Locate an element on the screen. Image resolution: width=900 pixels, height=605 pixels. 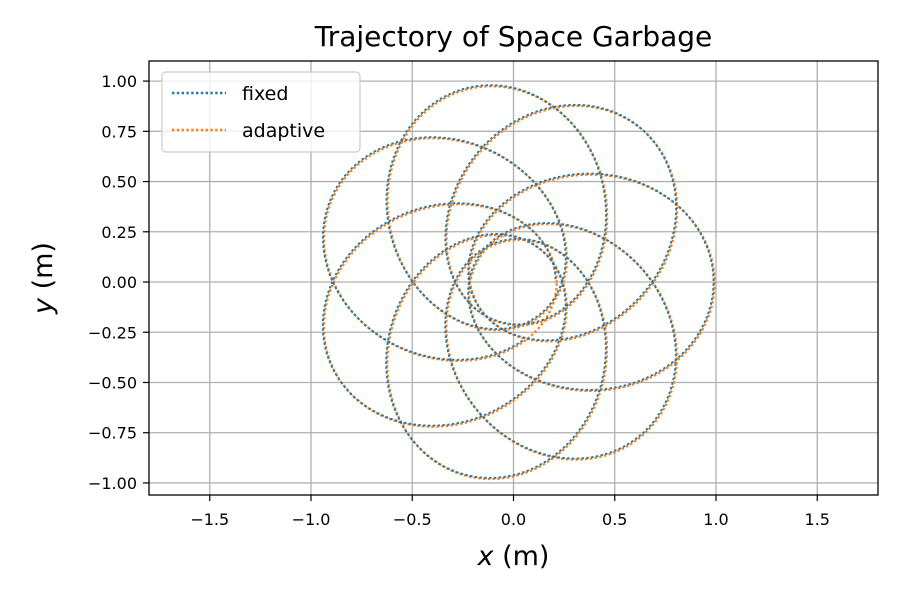
y-axis-symbol: y is located at coordinates (43, 306).